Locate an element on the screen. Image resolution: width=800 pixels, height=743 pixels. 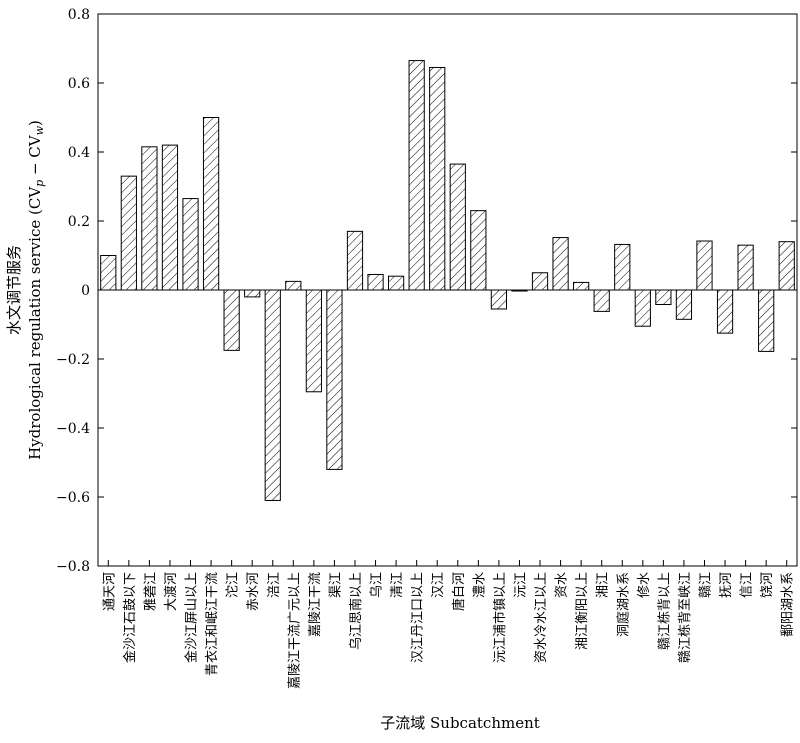
x-axis-ticks is located at coordinates (447, 563).